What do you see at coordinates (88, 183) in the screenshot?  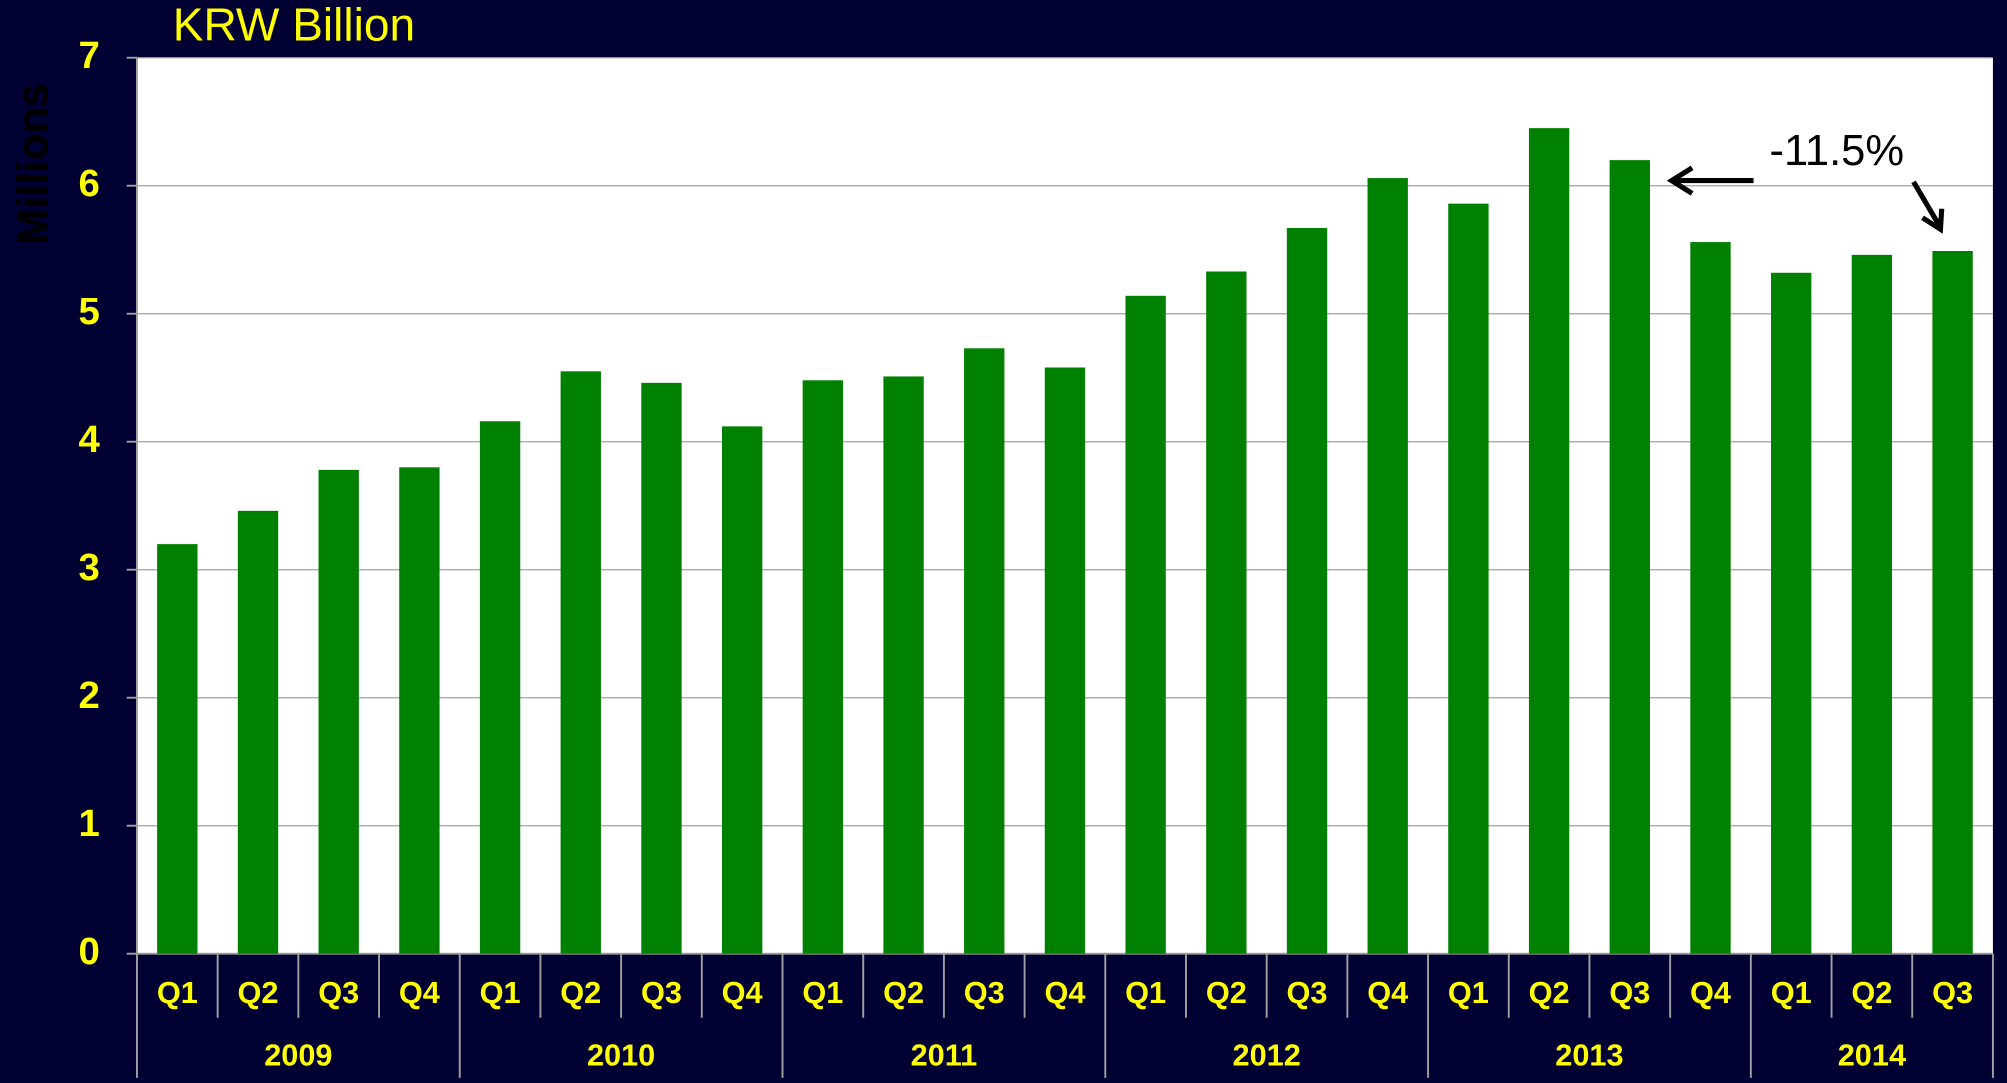 I see `y-tick-label: 6` at bounding box center [88, 183].